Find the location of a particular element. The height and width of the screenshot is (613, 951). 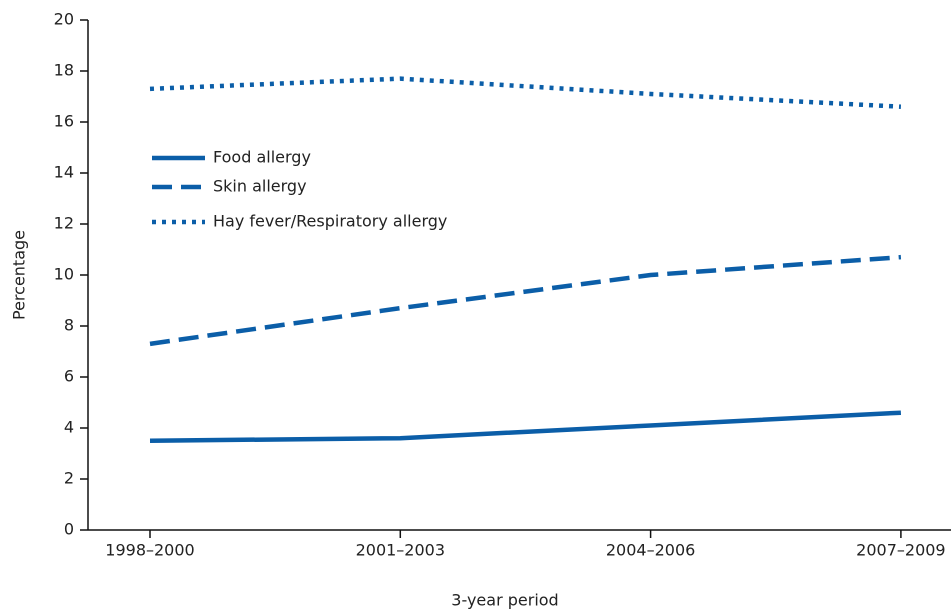

y-tick-label: 4 is located at coordinates (69, 427).